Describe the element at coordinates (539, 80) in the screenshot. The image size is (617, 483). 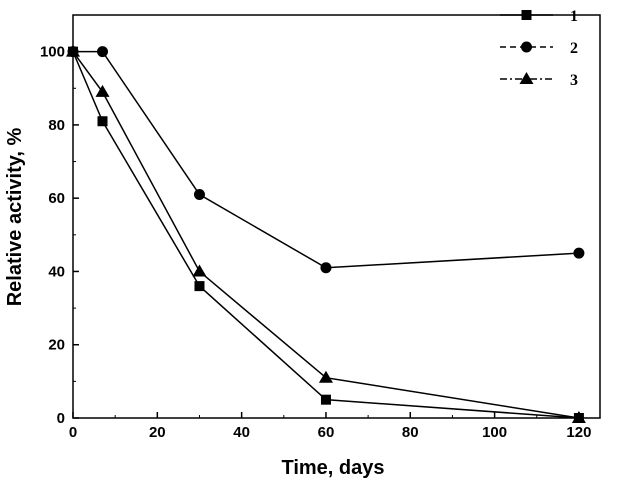
I see `legend-item-3: 3` at that location.